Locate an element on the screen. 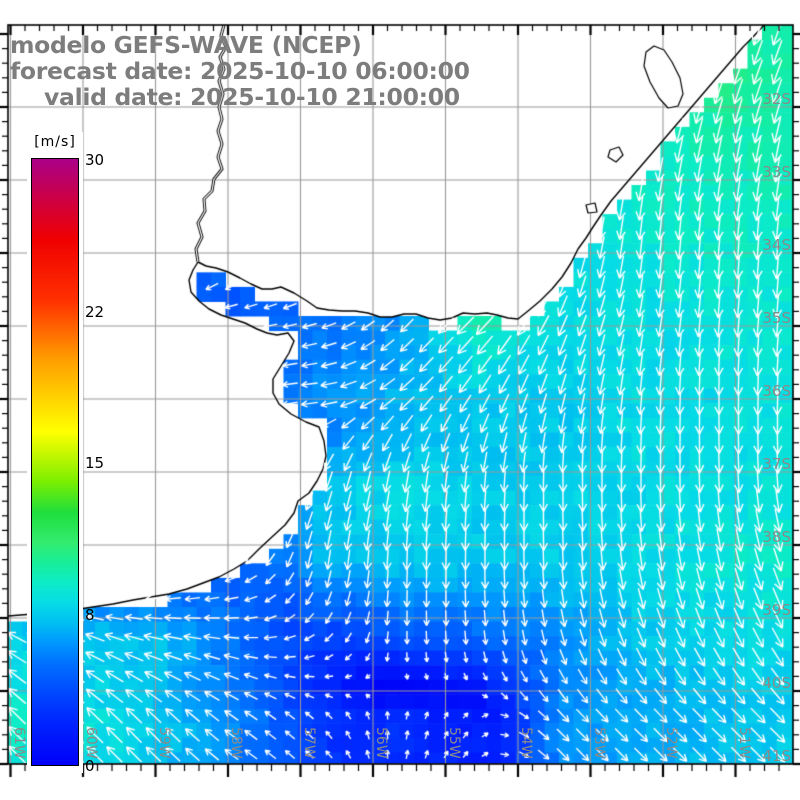  lon-label: 59W is located at coordinates (163, 743).